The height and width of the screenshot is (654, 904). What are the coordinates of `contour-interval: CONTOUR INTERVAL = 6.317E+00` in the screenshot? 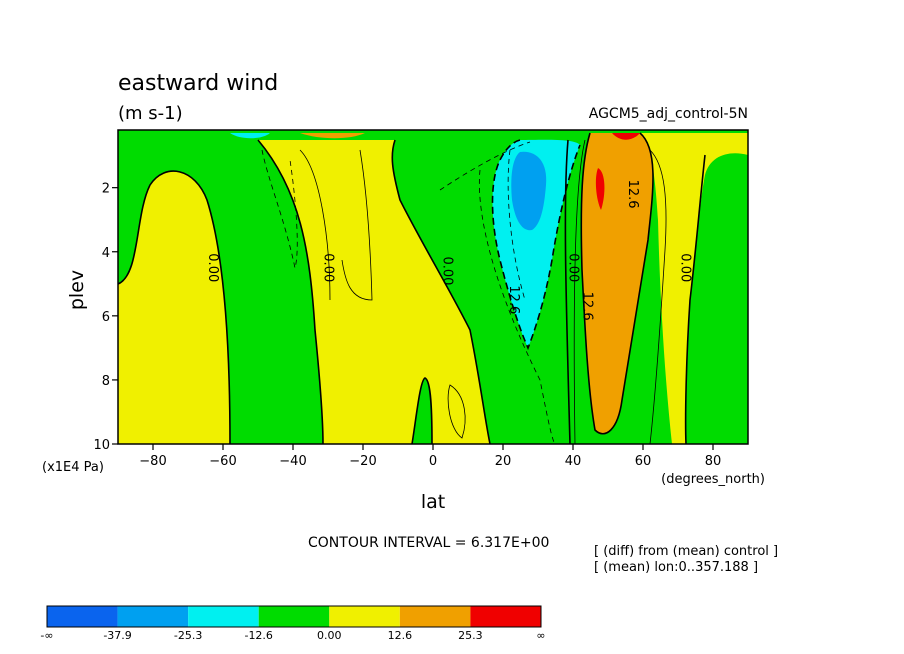 It's located at (428, 543).